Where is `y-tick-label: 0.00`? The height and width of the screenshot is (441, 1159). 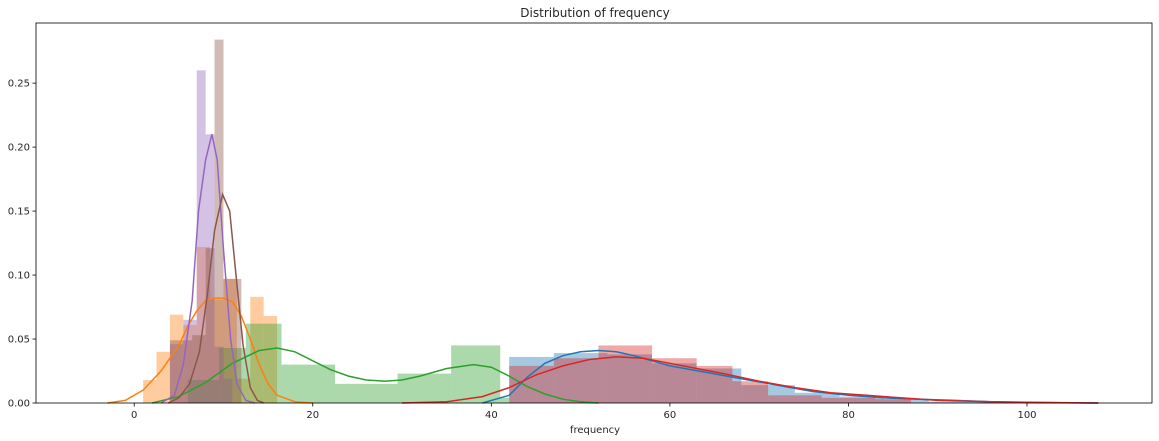
y-tick-label: 0.00 is located at coordinates (19, 404).